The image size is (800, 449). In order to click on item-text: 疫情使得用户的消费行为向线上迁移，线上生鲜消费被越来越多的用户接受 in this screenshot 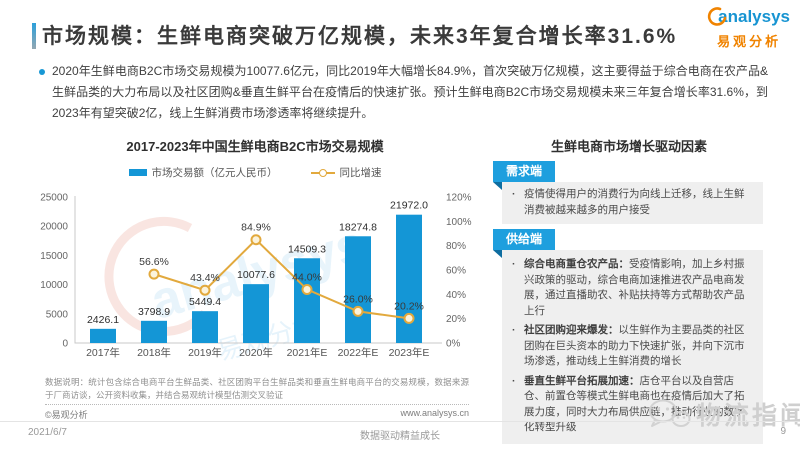, I will do `click(634, 202)`.